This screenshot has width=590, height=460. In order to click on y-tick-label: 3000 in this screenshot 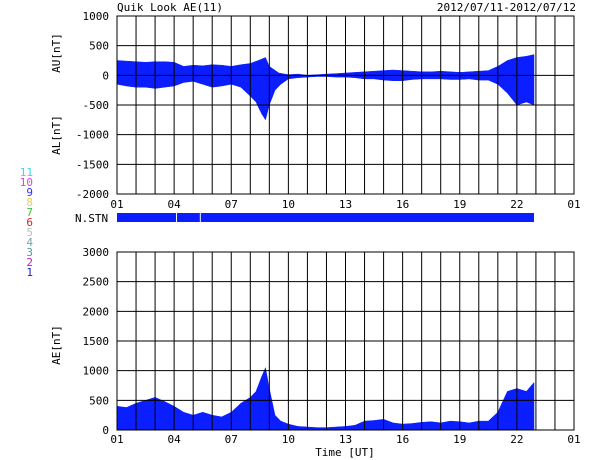, I will do `click(96, 252)`.